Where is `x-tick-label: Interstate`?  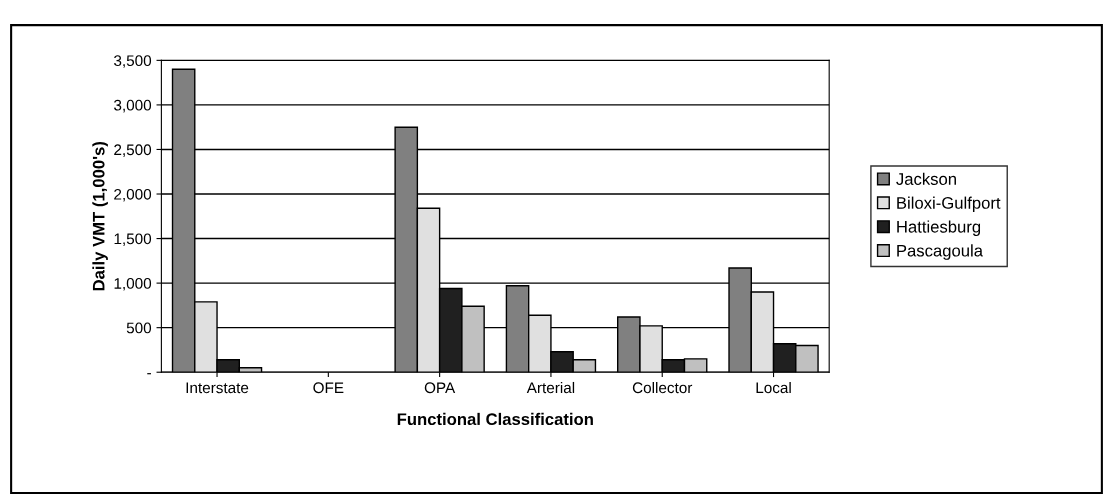 x-tick-label: Interstate is located at coordinates (217, 388).